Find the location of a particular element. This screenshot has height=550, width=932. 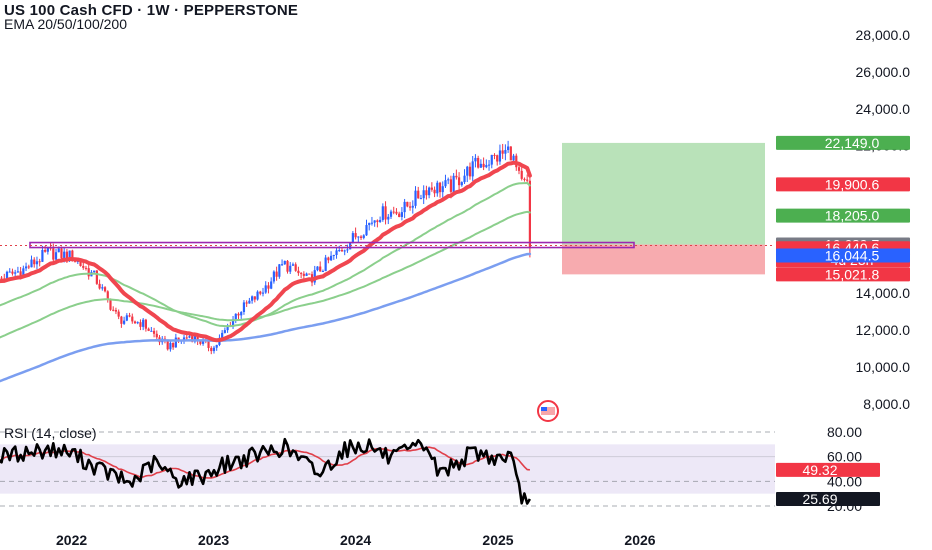

price-badge-label: 22,149.0 is located at coordinates (852, 143).